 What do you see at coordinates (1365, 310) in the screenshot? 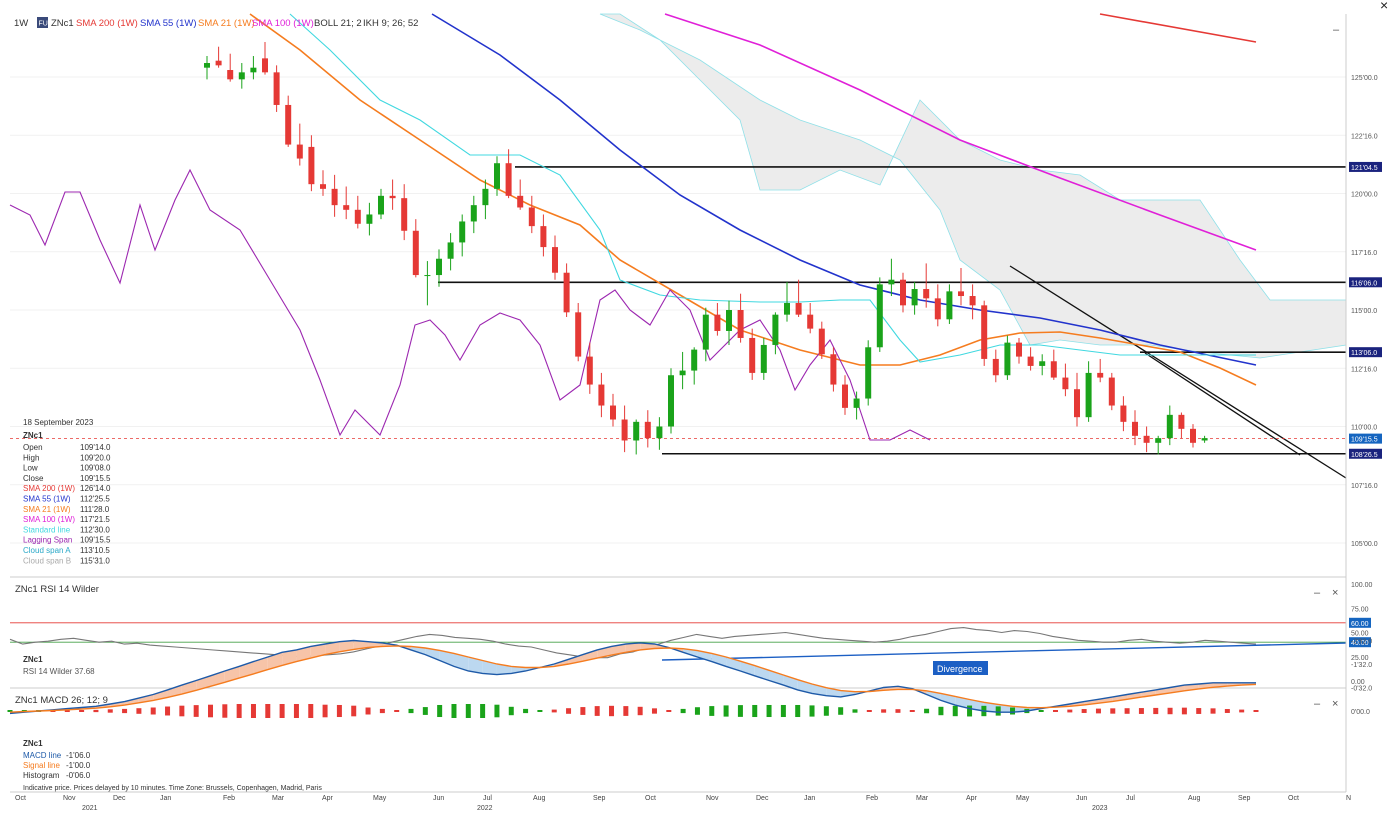
I see `price-markers: 121'04.5 116'06.0 113'06.0 109'15.5 108'26.5` at bounding box center [1365, 310].